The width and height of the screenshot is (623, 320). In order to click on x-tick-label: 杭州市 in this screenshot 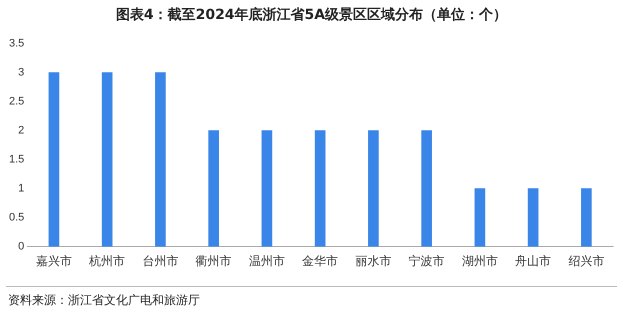, I will do `click(107, 261)`.